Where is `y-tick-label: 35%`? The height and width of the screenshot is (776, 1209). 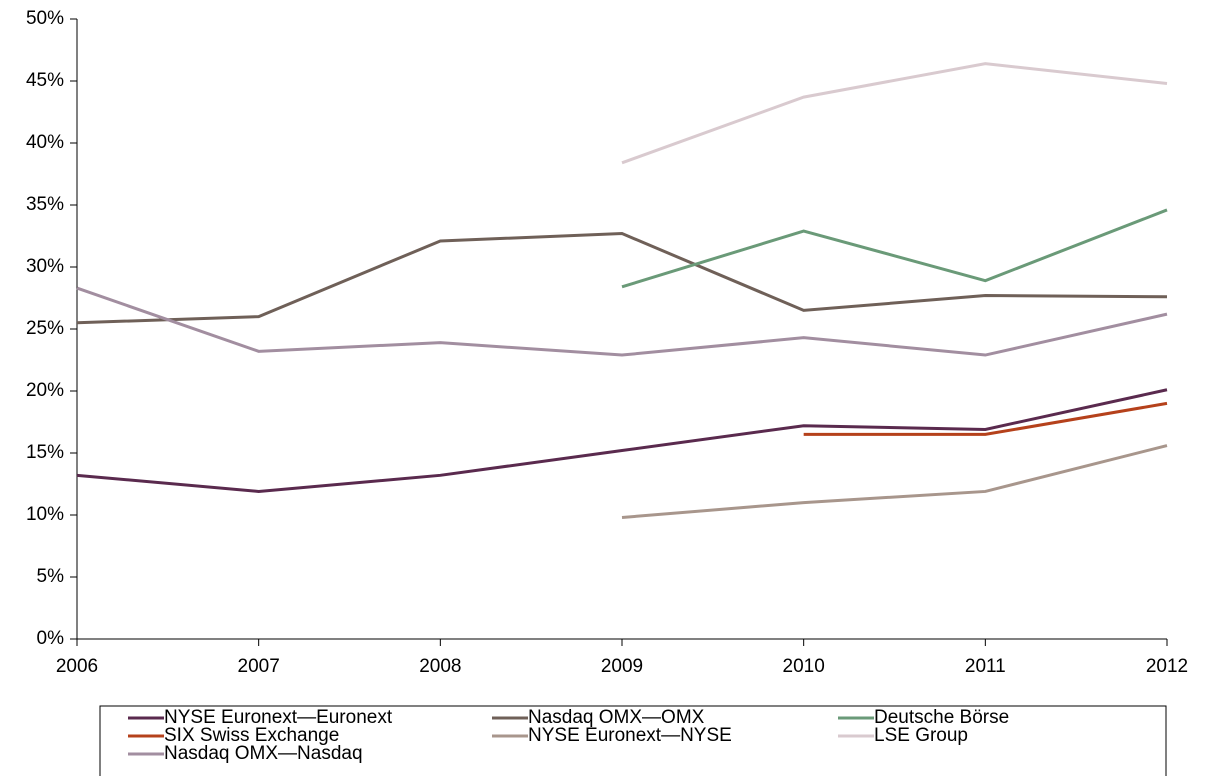 y-tick-label: 35% is located at coordinates (45, 204).